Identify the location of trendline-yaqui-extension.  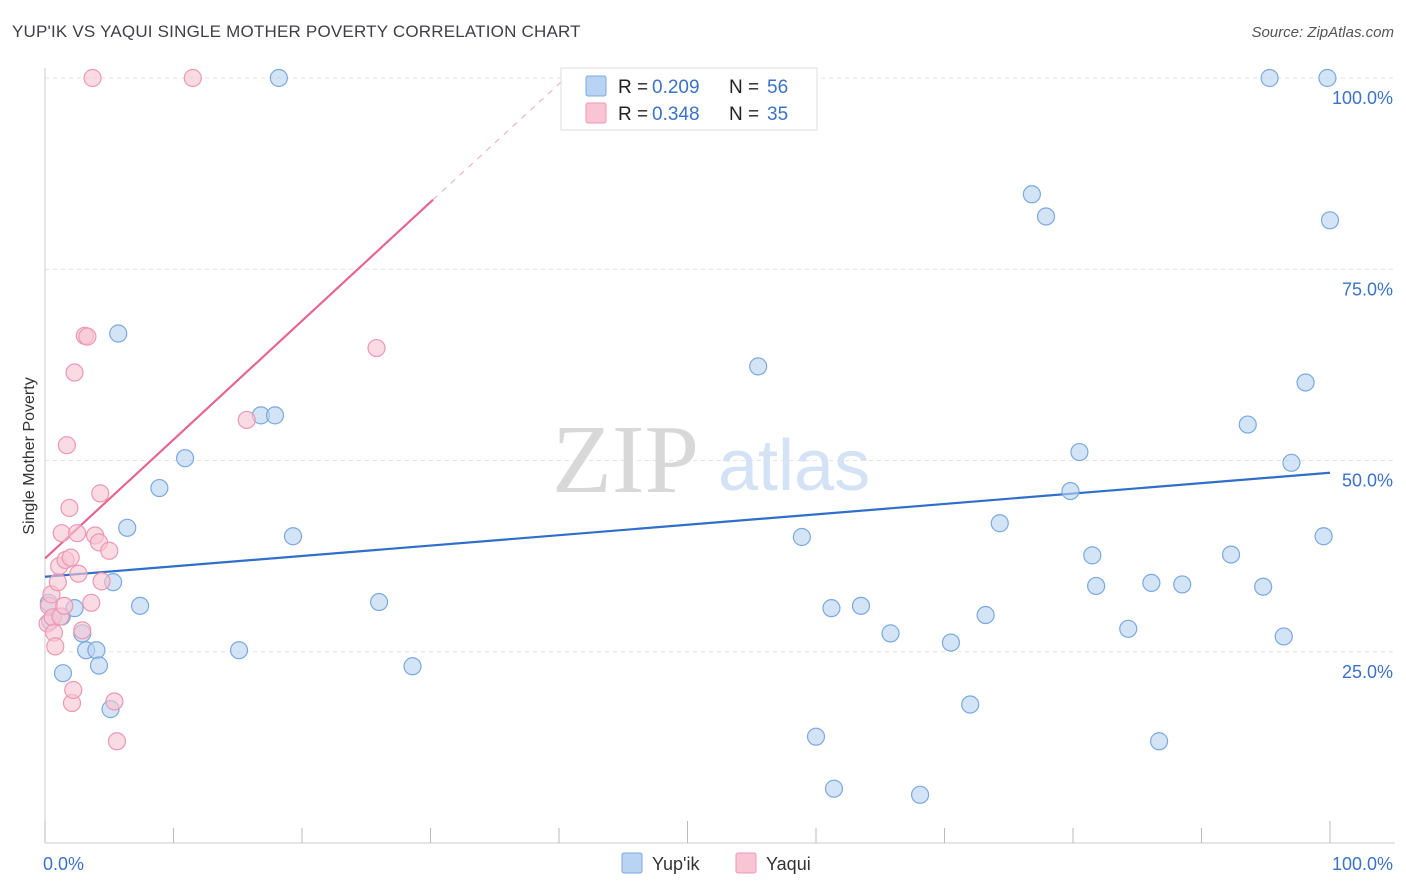
(499, 139).